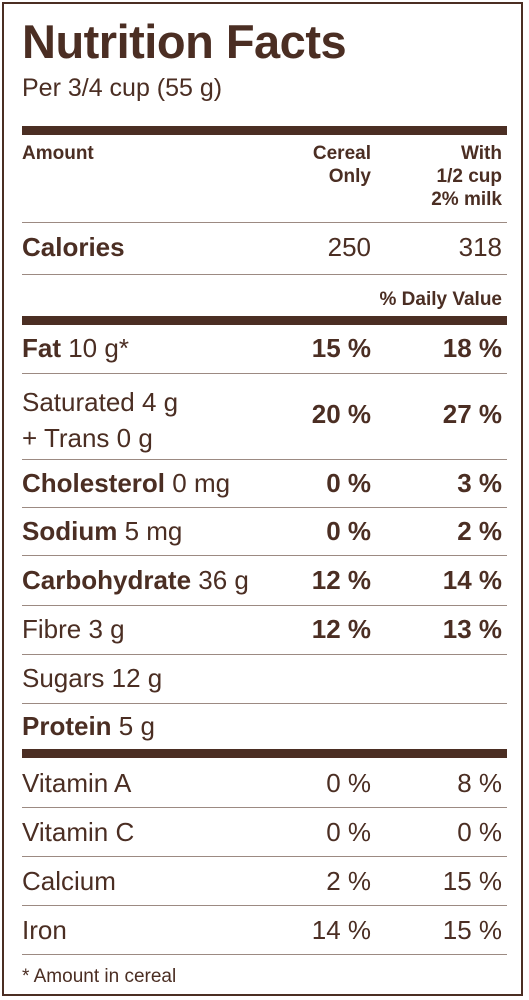 The width and height of the screenshot is (529, 1000). Describe the element at coordinates (100, 420) in the screenshot. I see `saturated-trans-label: Saturated 4 g + Trans 0 g` at that location.